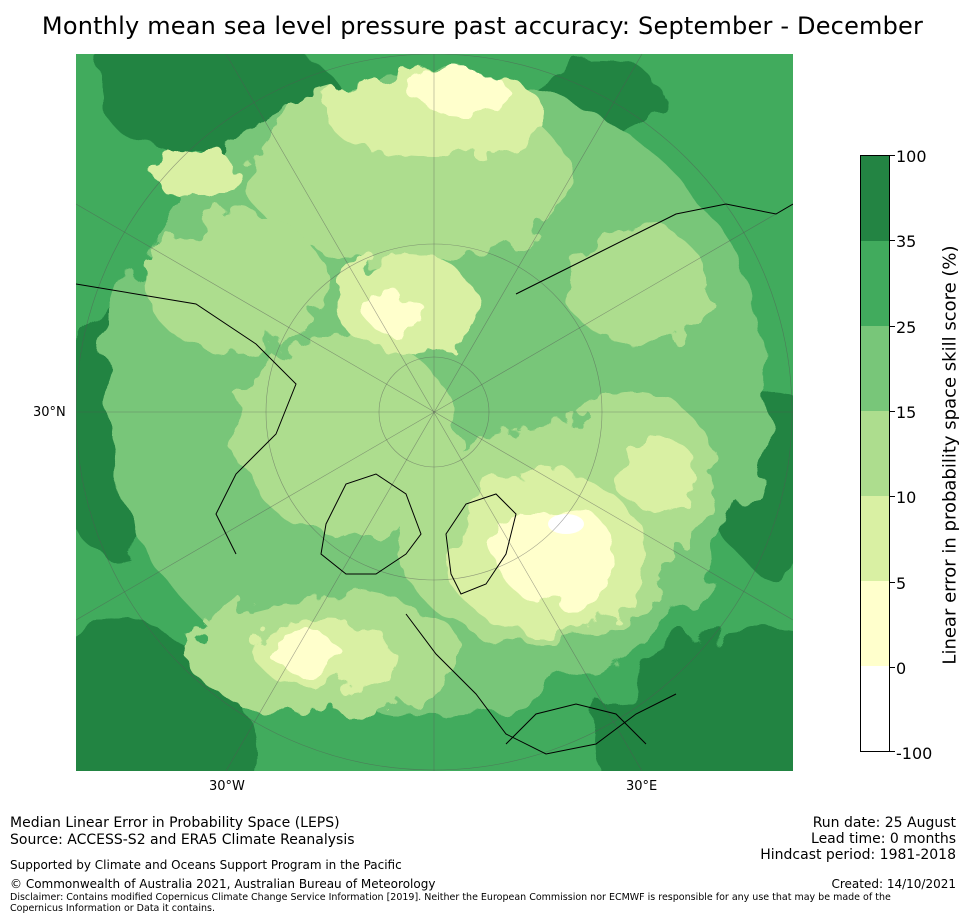 This screenshot has width=965, height=919. I want to click on colorbar-tick-label: 5, so click(901, 583).